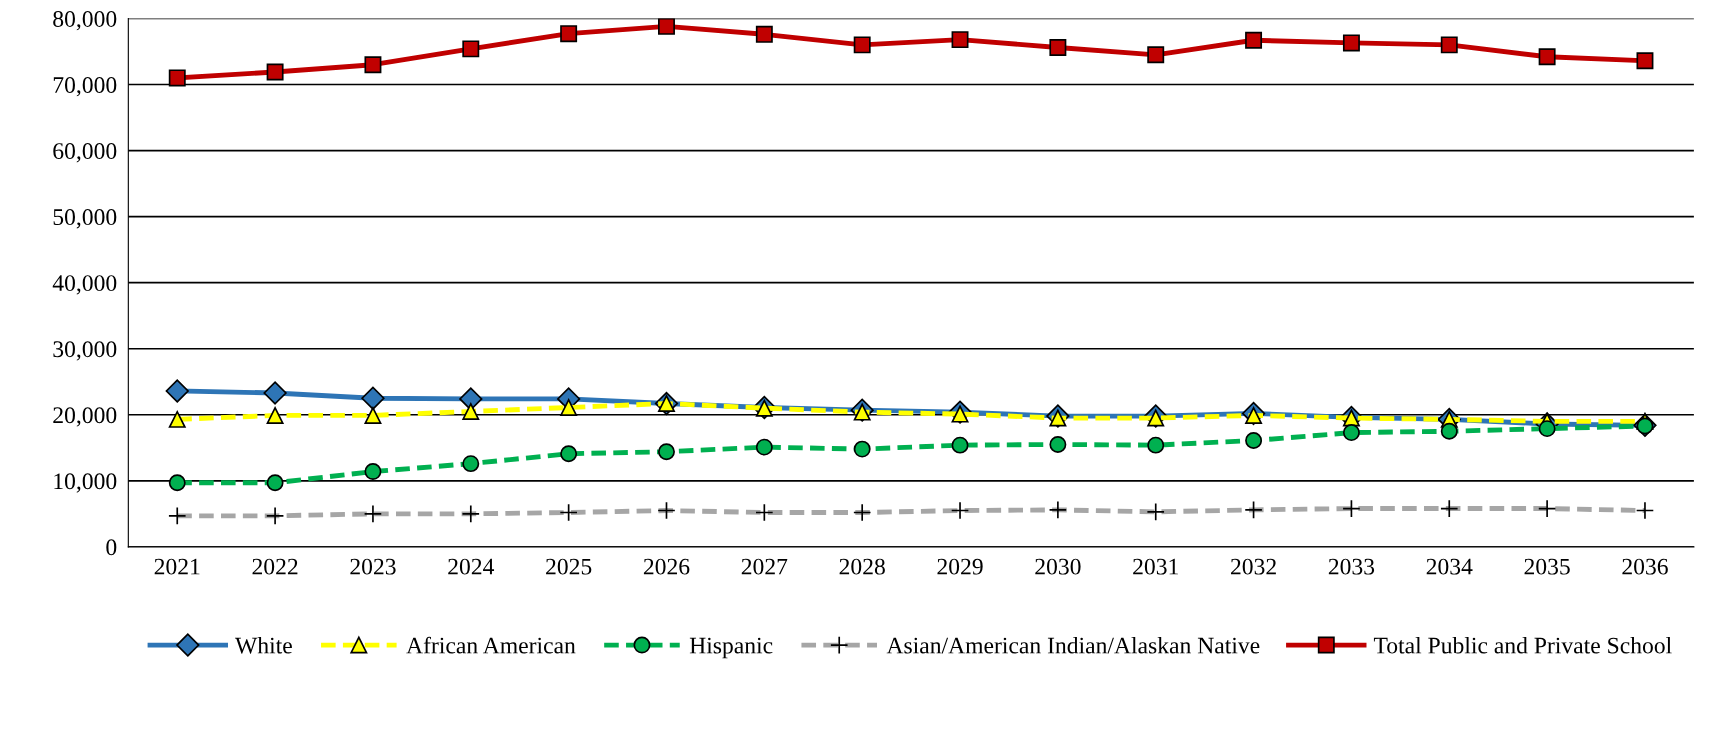 This screenshot has width=1711, height=739. I want to click on x-tick-label: 2028, so click(862, 566).